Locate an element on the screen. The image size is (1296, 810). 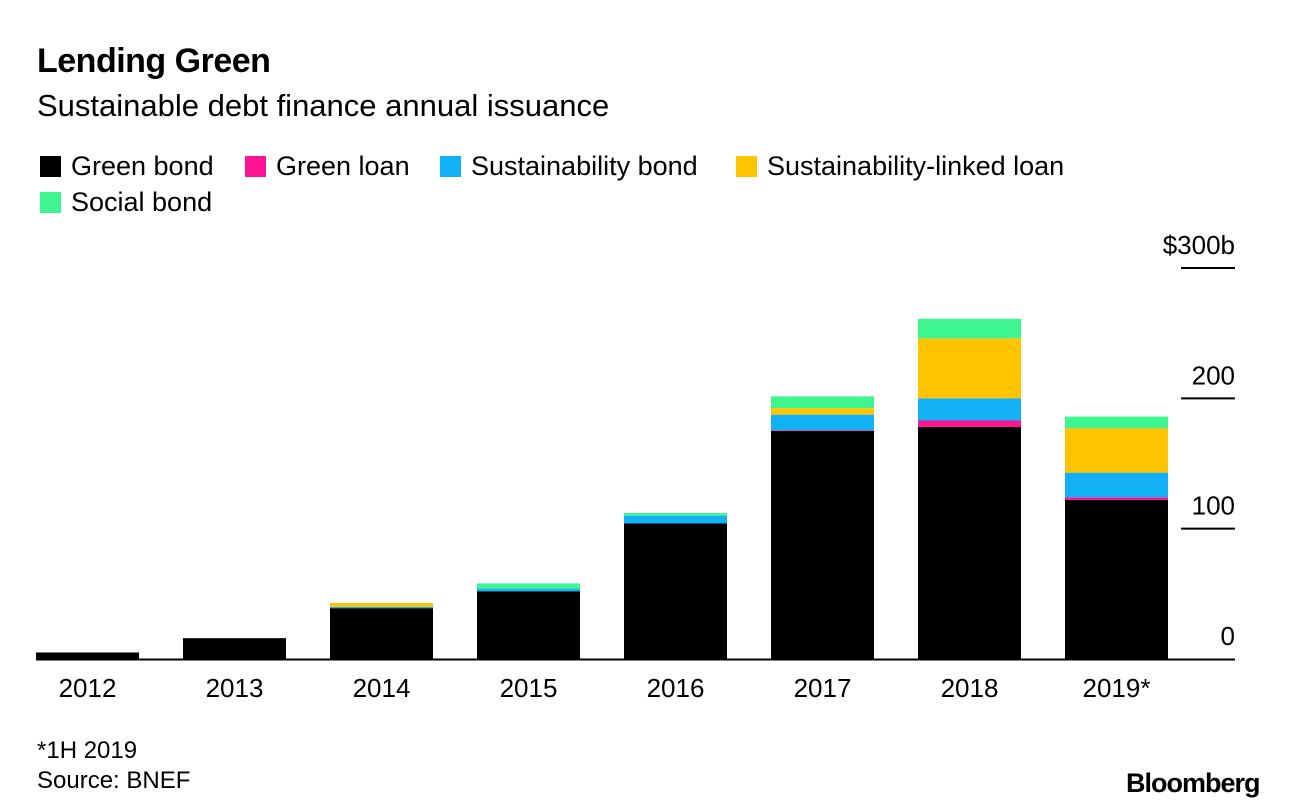
bar-sustainability-linked-loan-2017 is located at coordinates (822, 411).